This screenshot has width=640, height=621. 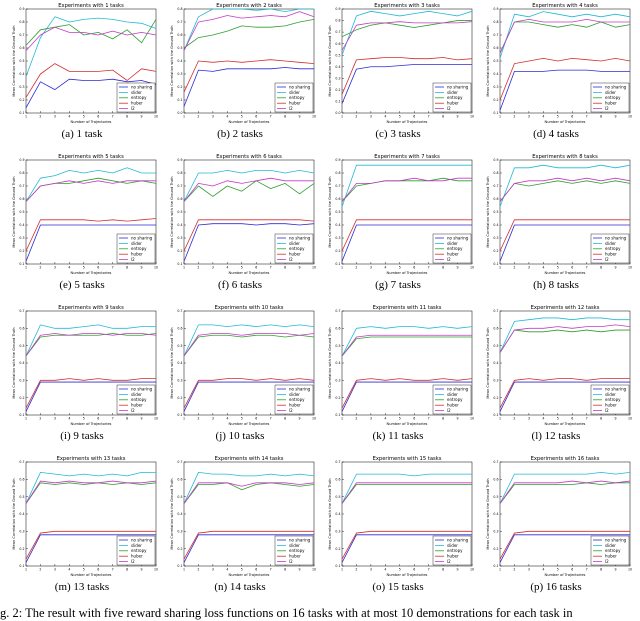 I want to click on y-tick-label: 0.6, so click(x=179, y=328).